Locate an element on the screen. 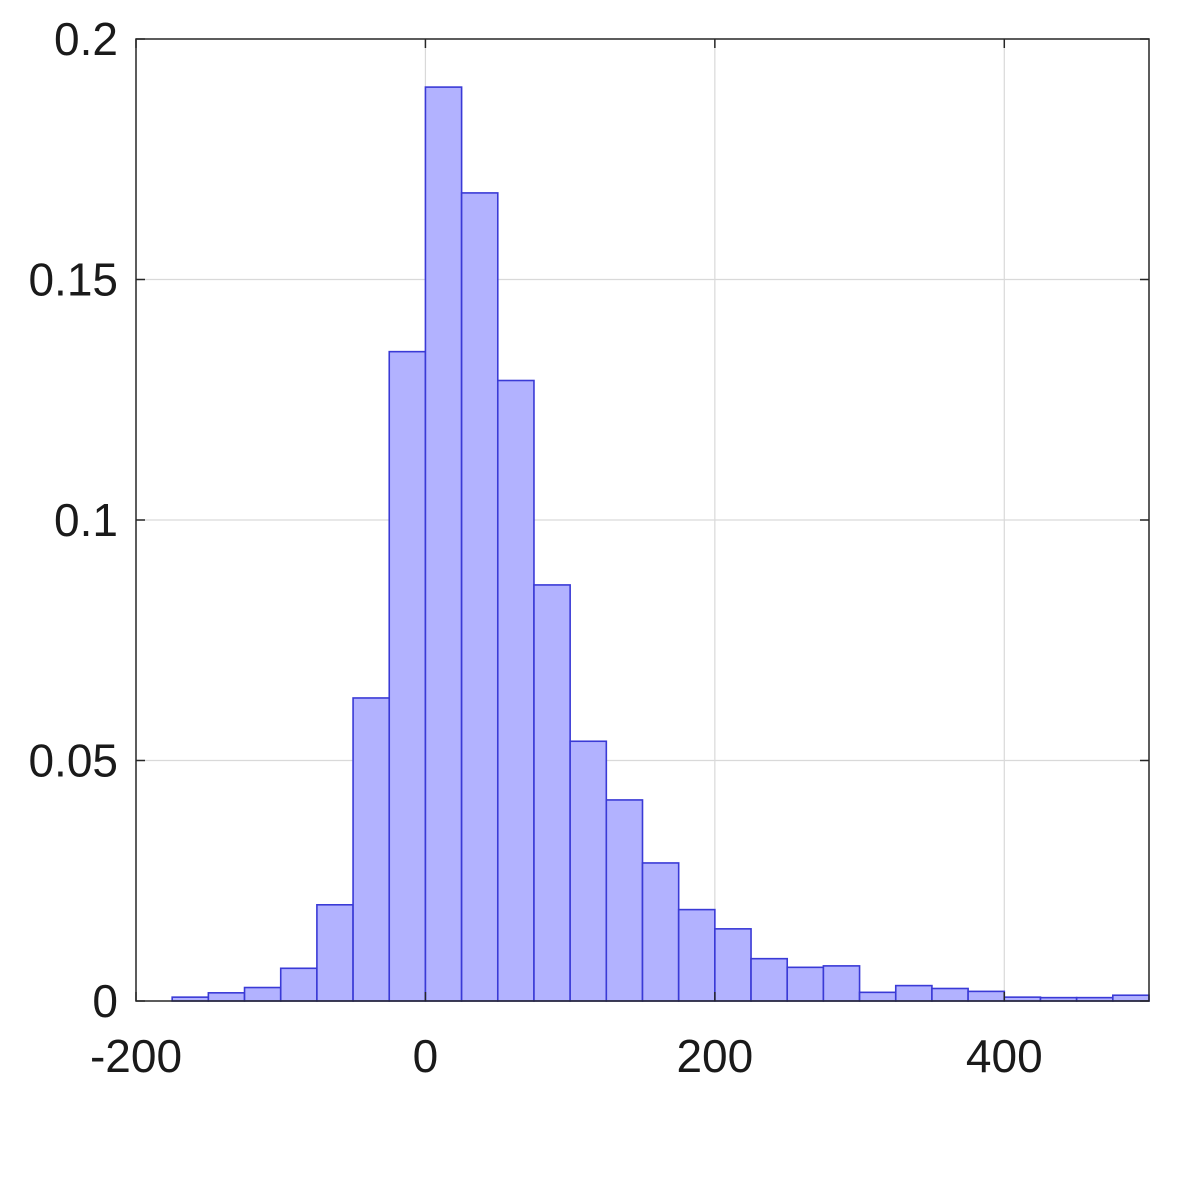  y-tick-label: 0.05 is located at coordinates (73, 761).